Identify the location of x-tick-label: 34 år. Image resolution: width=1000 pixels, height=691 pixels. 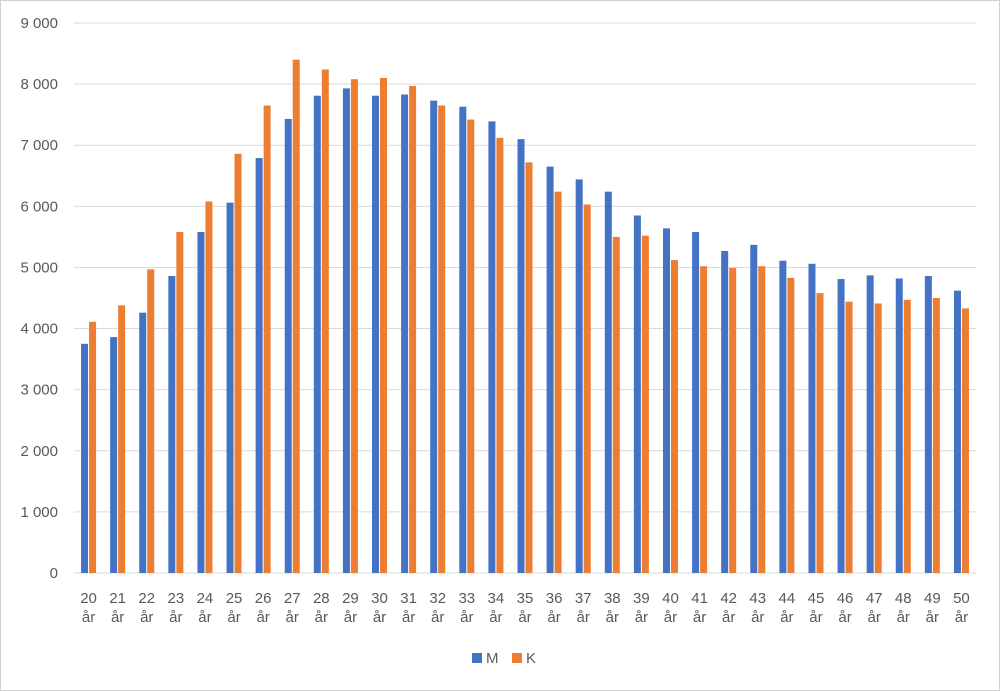
(496, 608).